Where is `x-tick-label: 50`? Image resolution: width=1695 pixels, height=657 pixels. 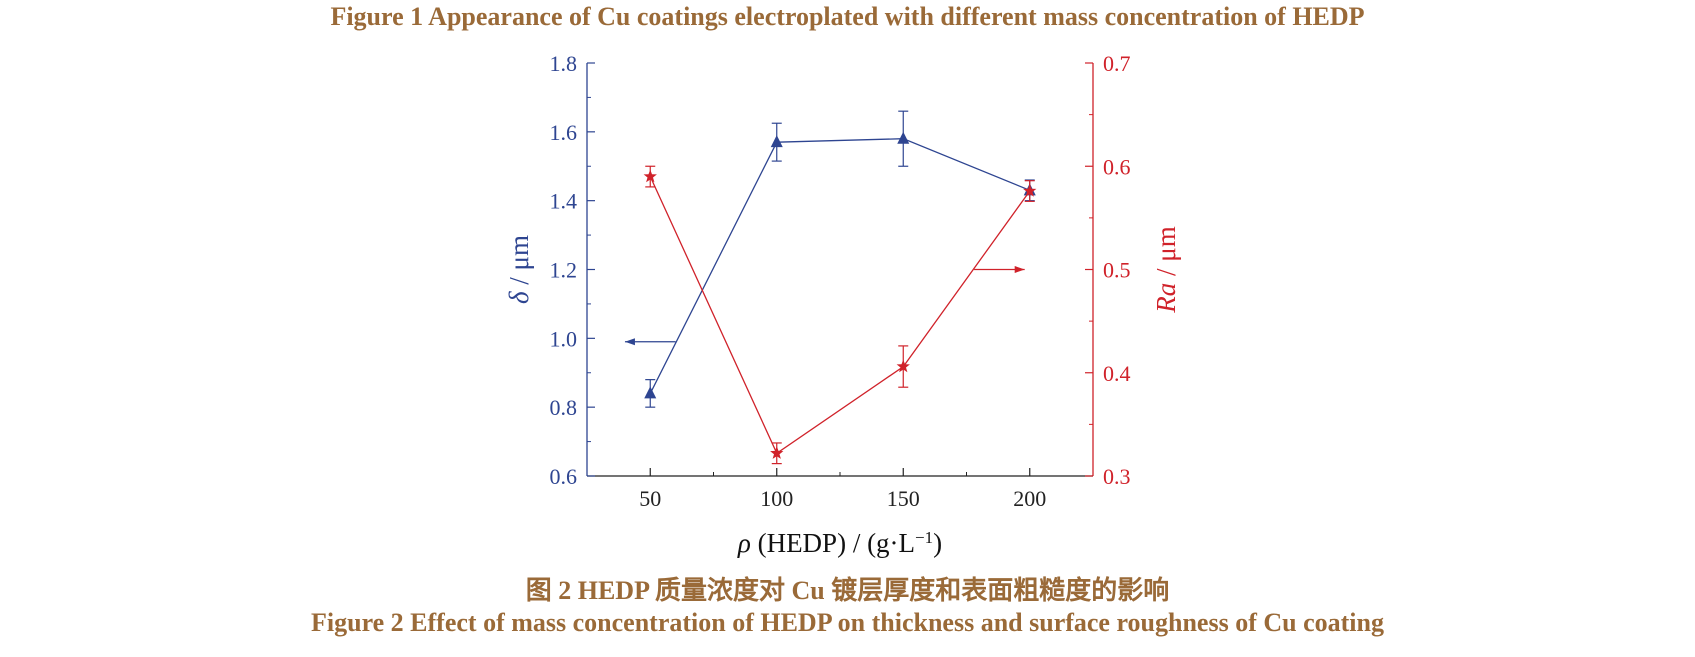
x-tick-label: 50 is located at coordinates (650, 498).